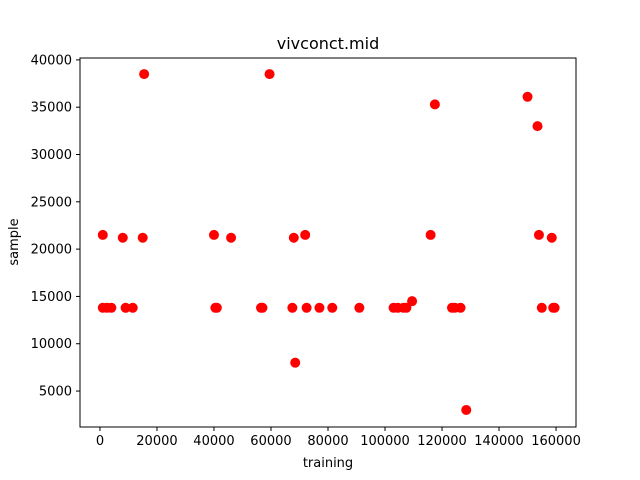  I want to click on x-axis-label: training, so click(328, 463).